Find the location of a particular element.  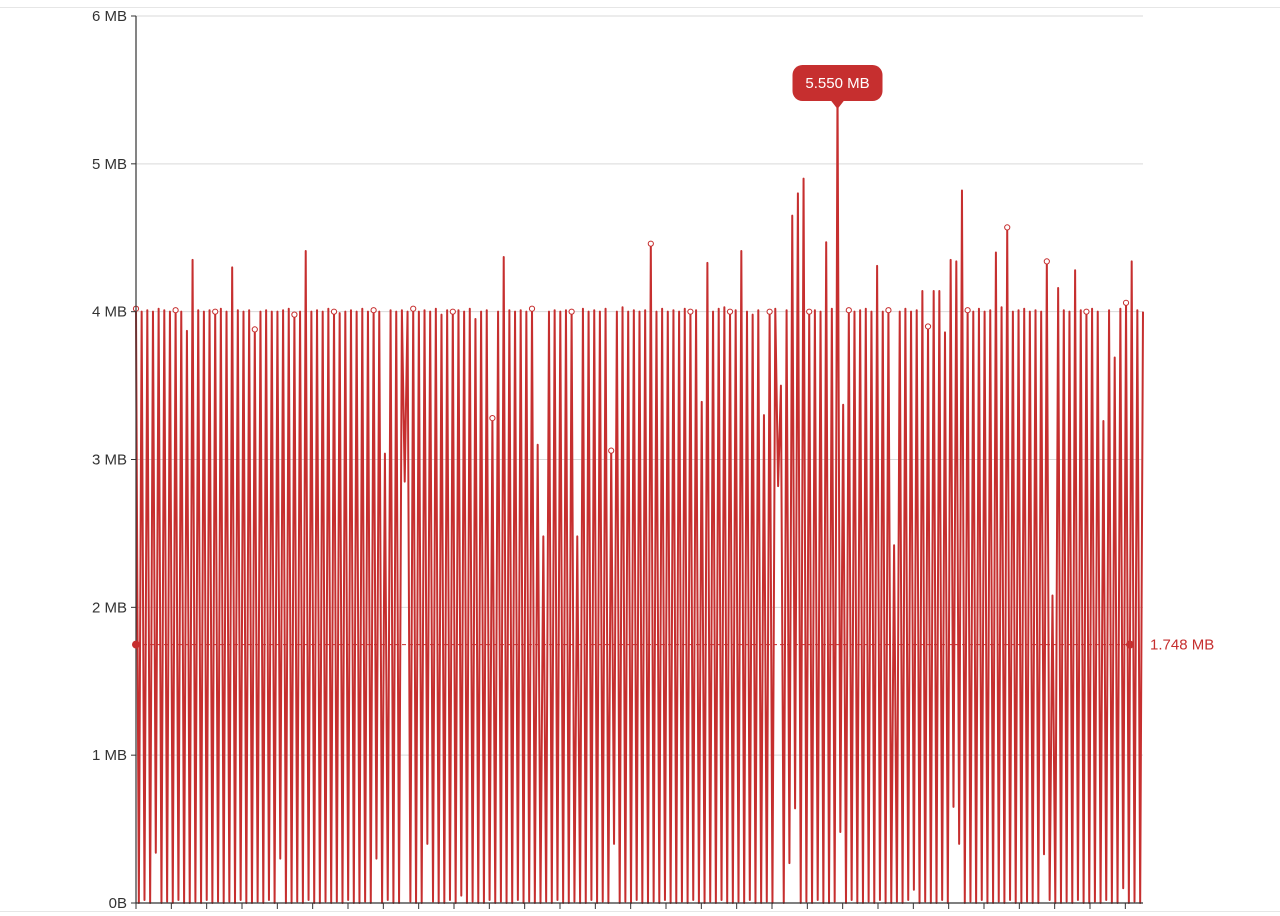

y-tick-label: 3 MB is located at coordinates (109, 460).